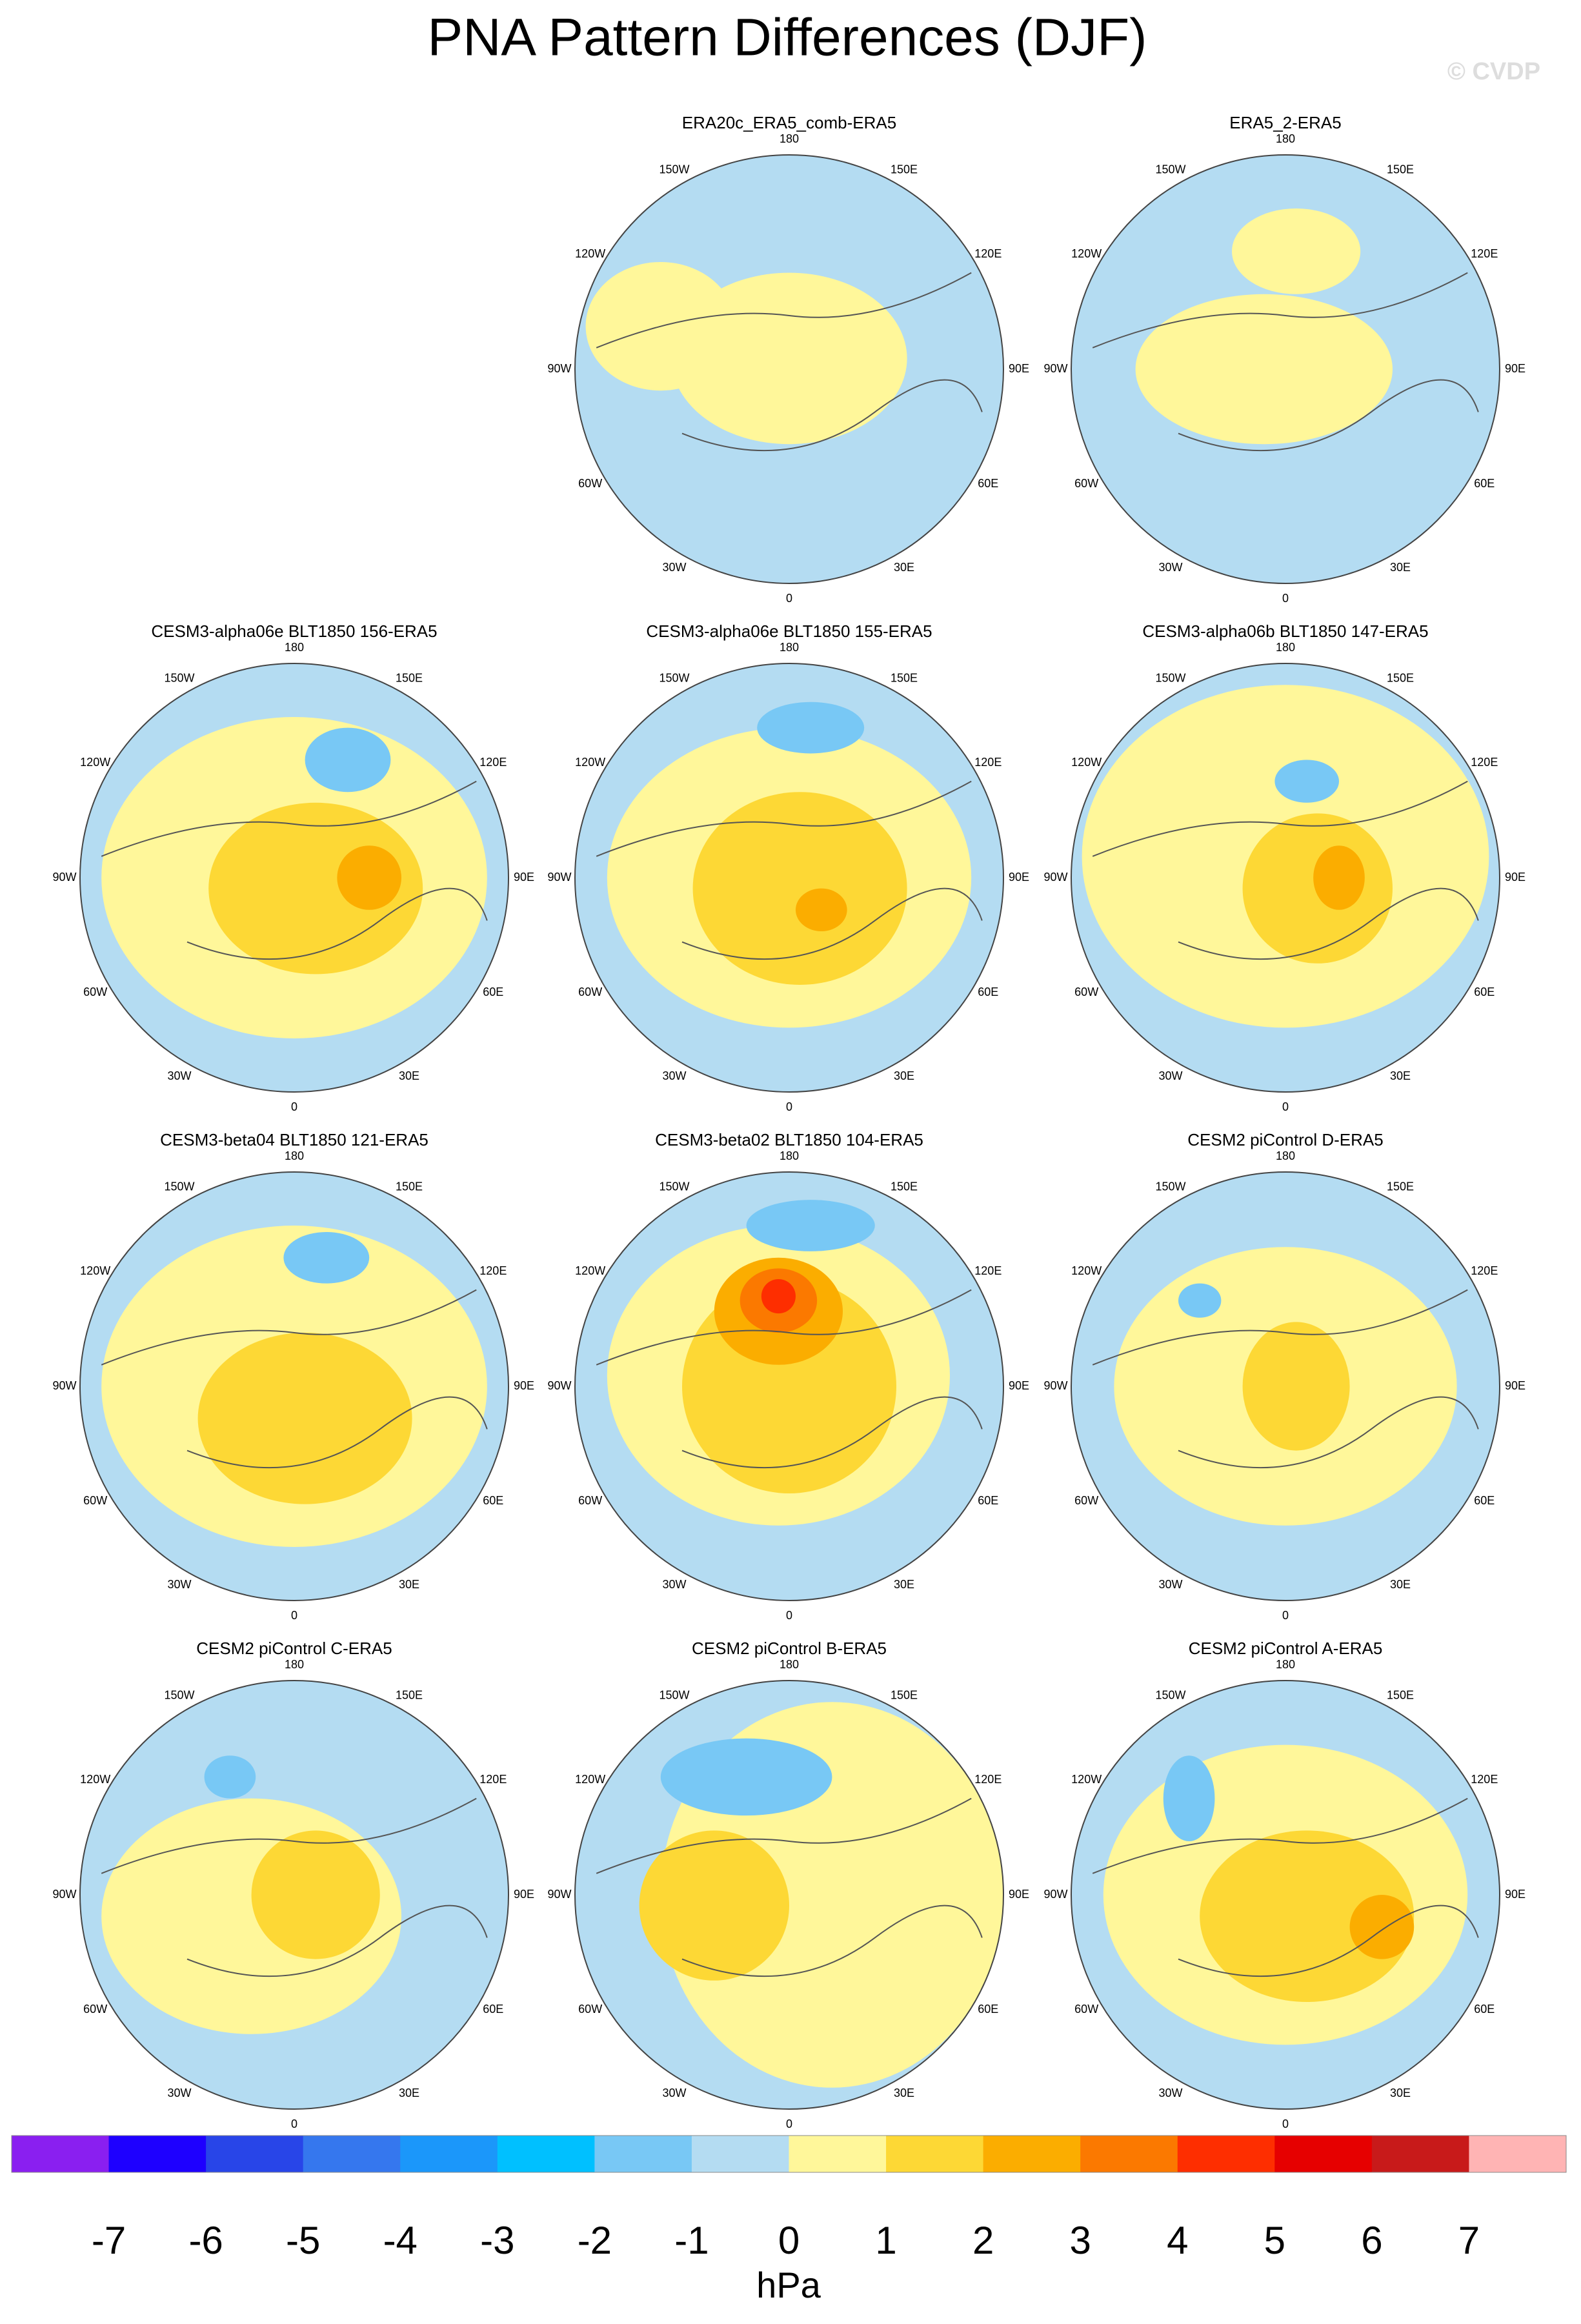  What do you see at coordinates (400, 2240) in the screenshot?
I see `colorbar-tick-label: -4` at bounding box center [400, 2240].